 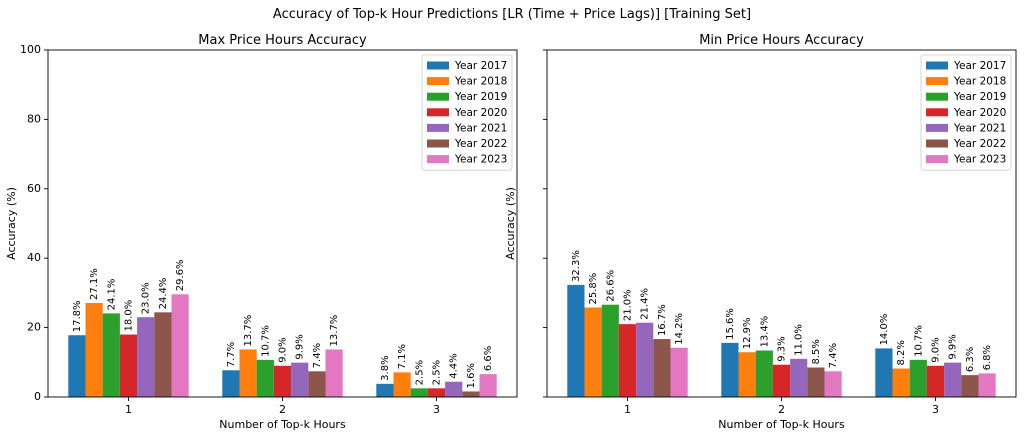 What do you see at coordinates (901, 352) in the screenshot?
I see `bar-value-label: 8.2%` at bounding box center [901, 352].